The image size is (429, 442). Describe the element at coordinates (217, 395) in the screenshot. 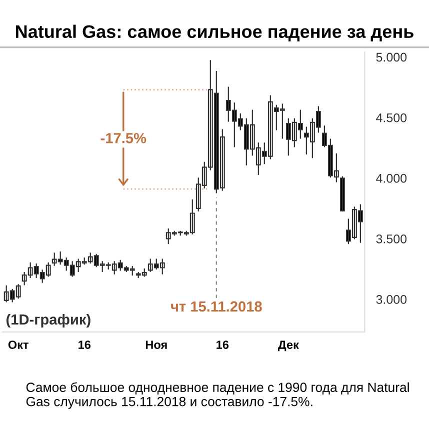

I see `text: Самое большое однодневное падение с 1990 года для Natural Gas случилось 15.11.2018 и составило -17.5%.` at that location.